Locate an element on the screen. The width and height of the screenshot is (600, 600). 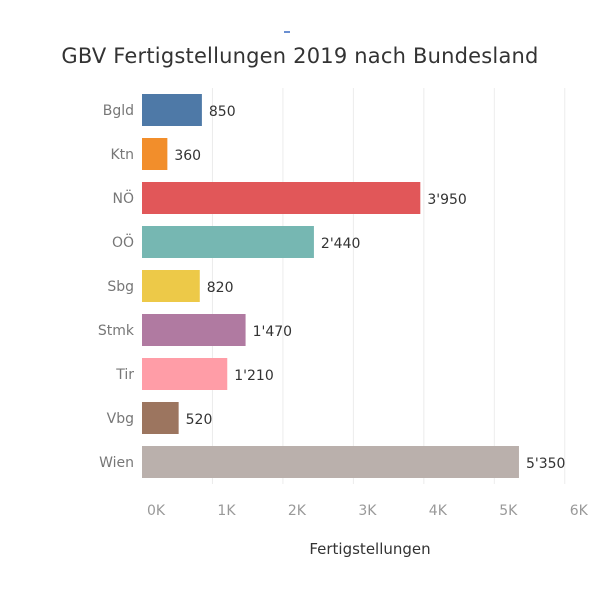
category-label: Sbg is located at coordinates (120, 287).